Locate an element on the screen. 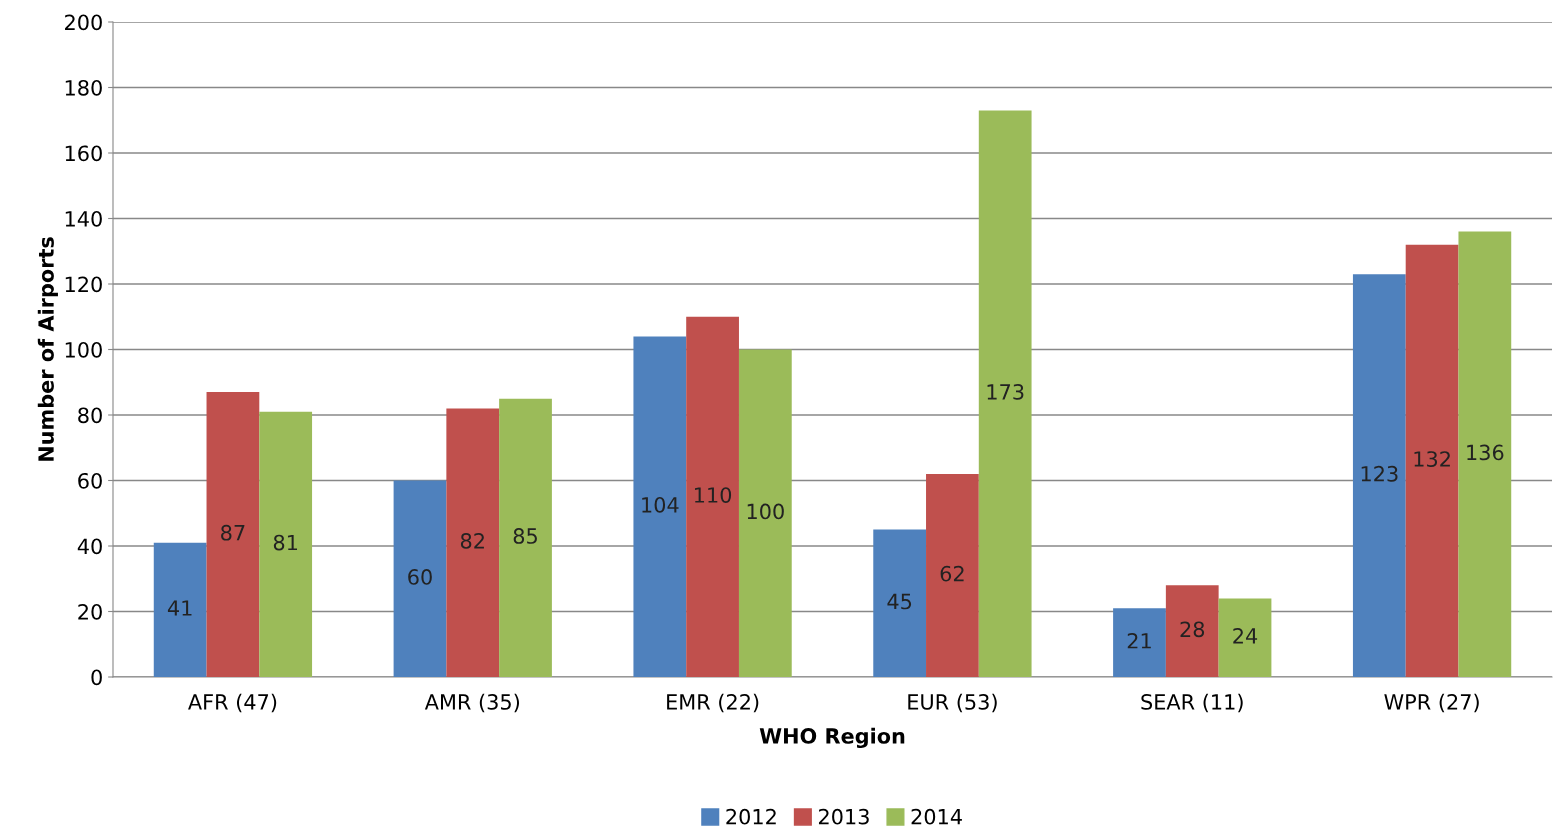 The height and width of the screenshot is (837, 1556). x-tick-label: EUR (53) is located at coordinates (952, 703).